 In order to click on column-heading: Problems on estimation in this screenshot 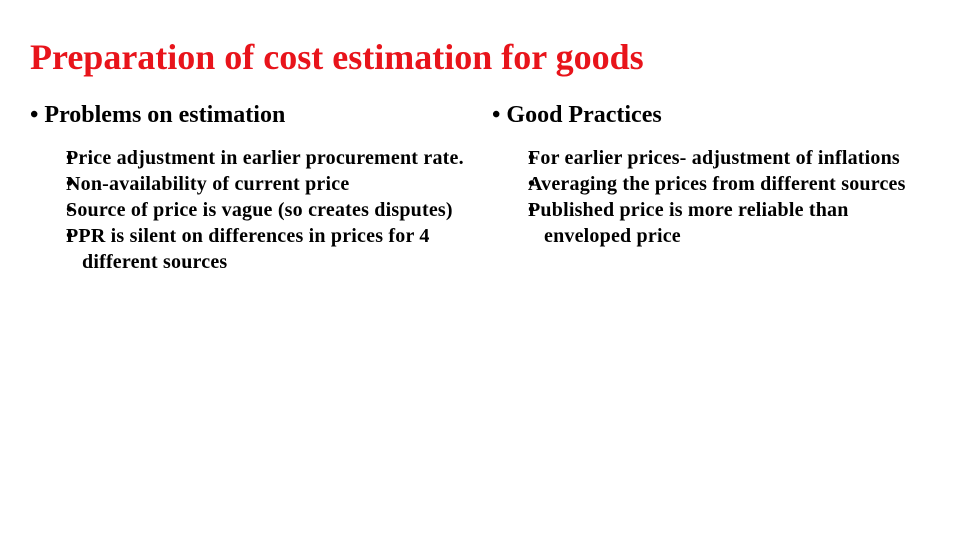, I will do `click(250, 115)`.